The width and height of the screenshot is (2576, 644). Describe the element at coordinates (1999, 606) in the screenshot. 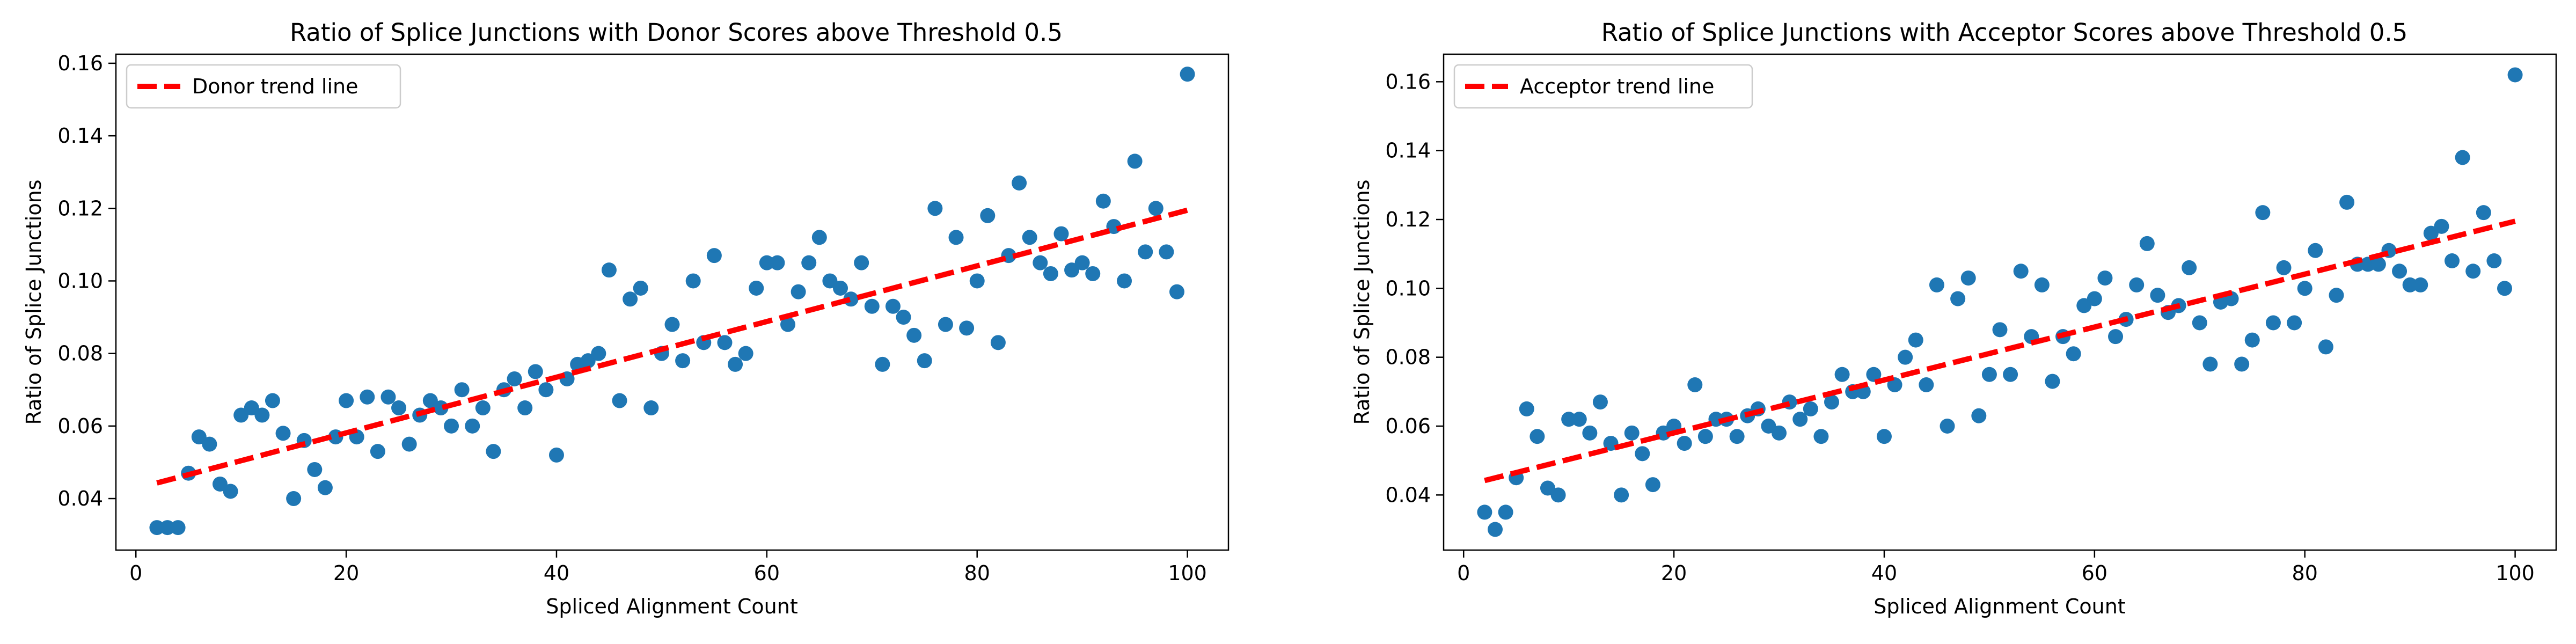

I see `x-axis-label: Spliced Alignment Count` at that location.